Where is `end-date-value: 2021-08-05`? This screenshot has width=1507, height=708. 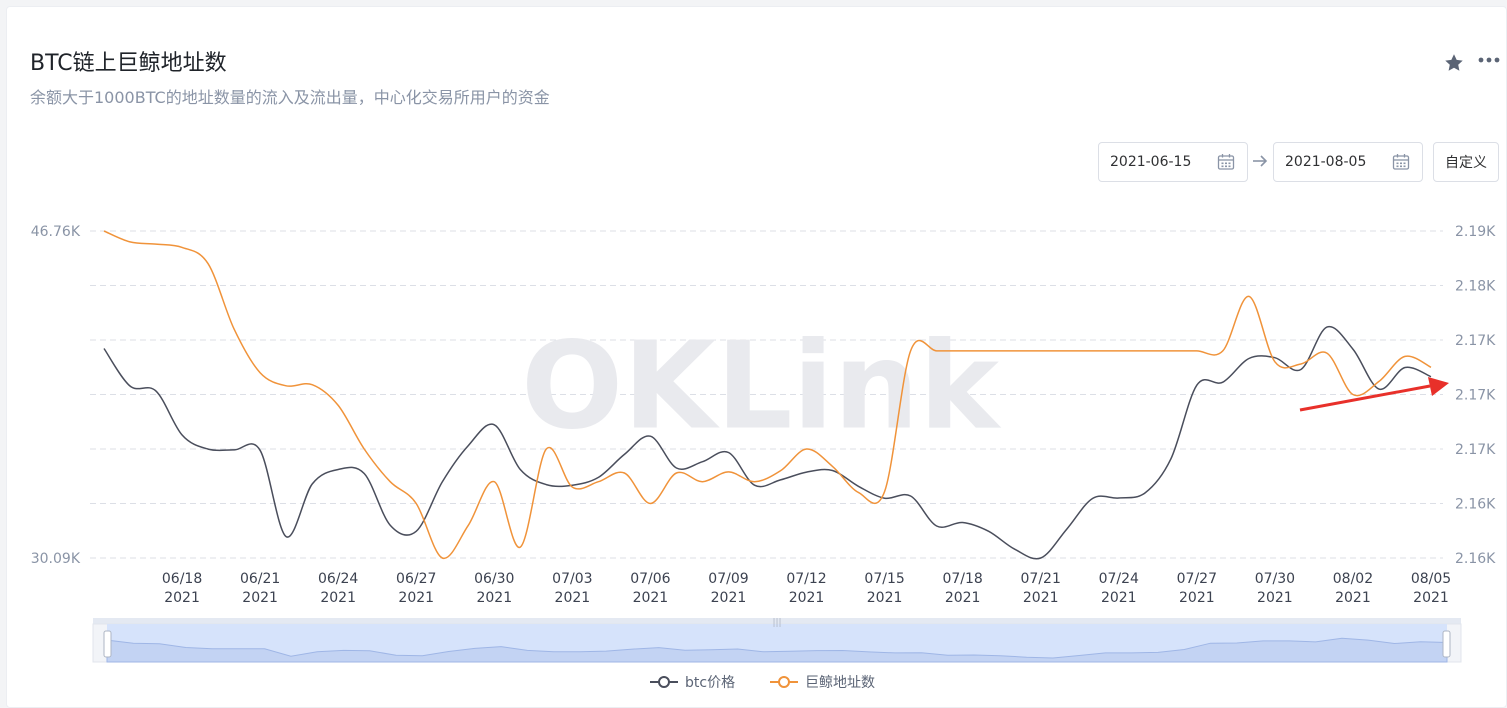
end-date-value: 2021-08-05 is located at coordinates (1326, 162).